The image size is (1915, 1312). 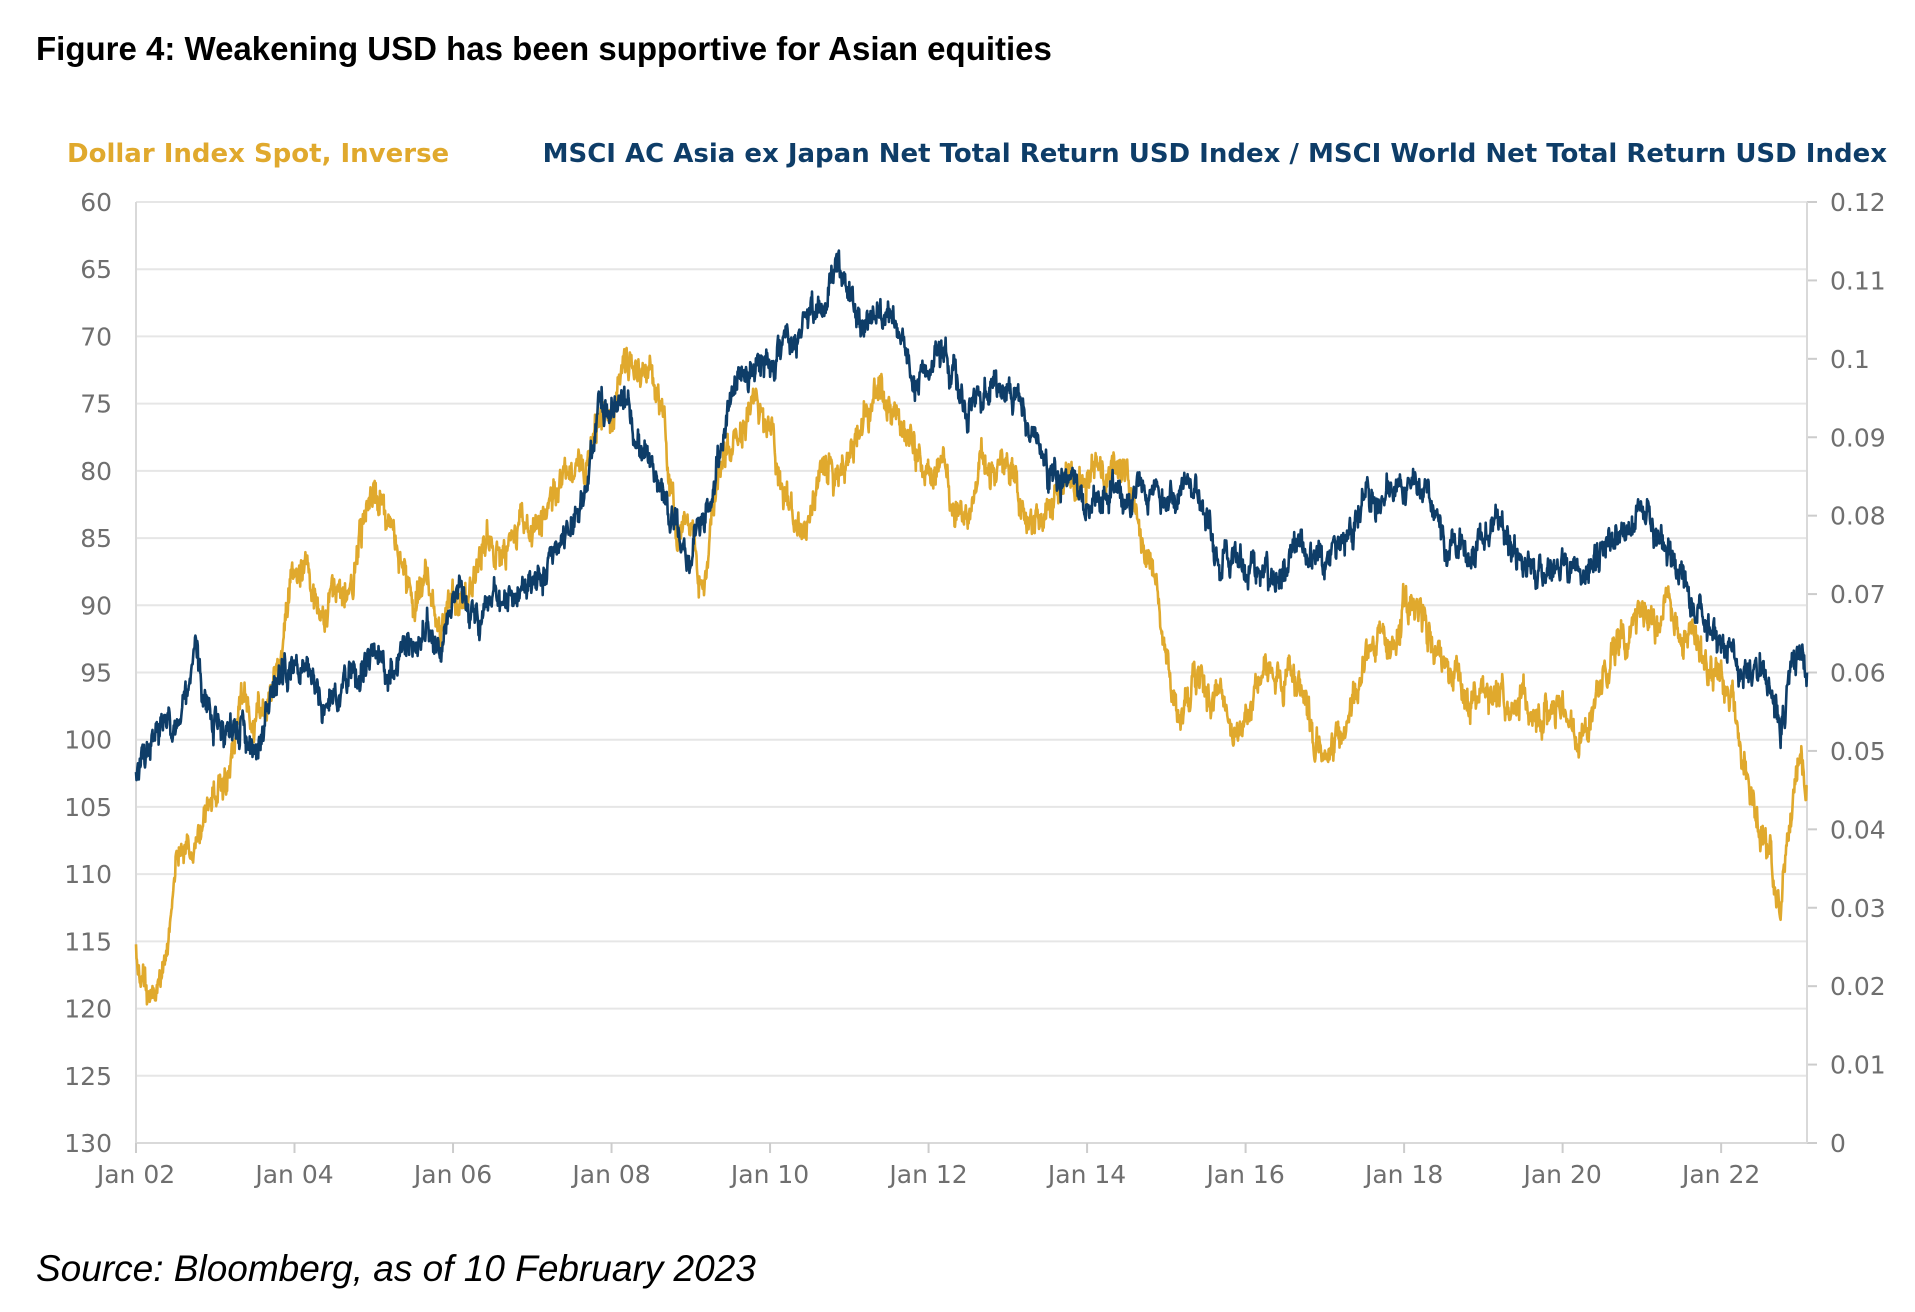 What do you see at coordinates (927, 1174) in the screenshot?
I see `x-axis-tick-label: Jan 12` at bounding box center [927, 1174].